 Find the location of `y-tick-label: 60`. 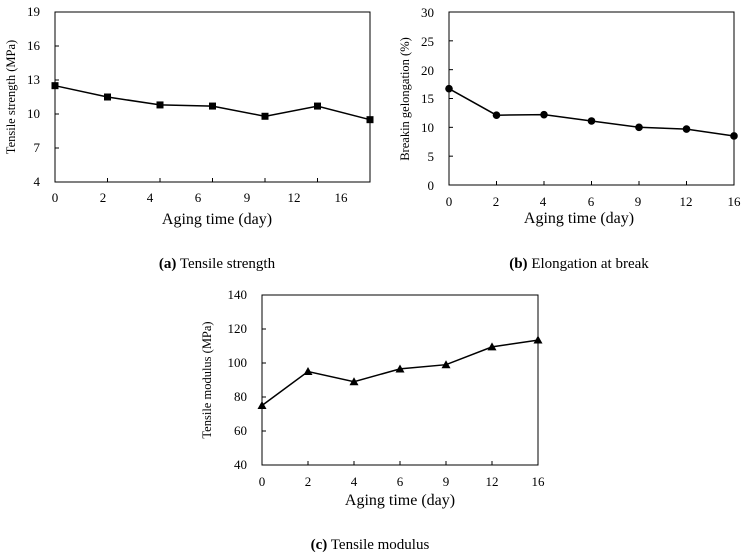

y-tick-label: 60 is located at coordinates (240, 430).